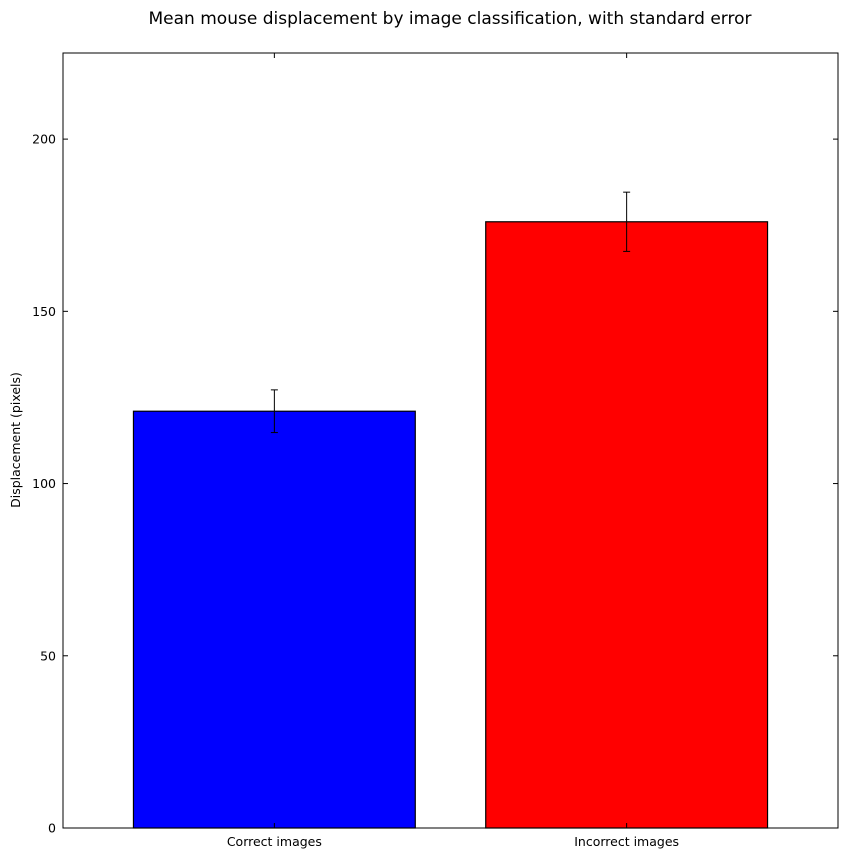 Image resolution: width=848 pixels, height=858 pixels. I want to click on y-tick-label-1: 50, so click(48, 655).